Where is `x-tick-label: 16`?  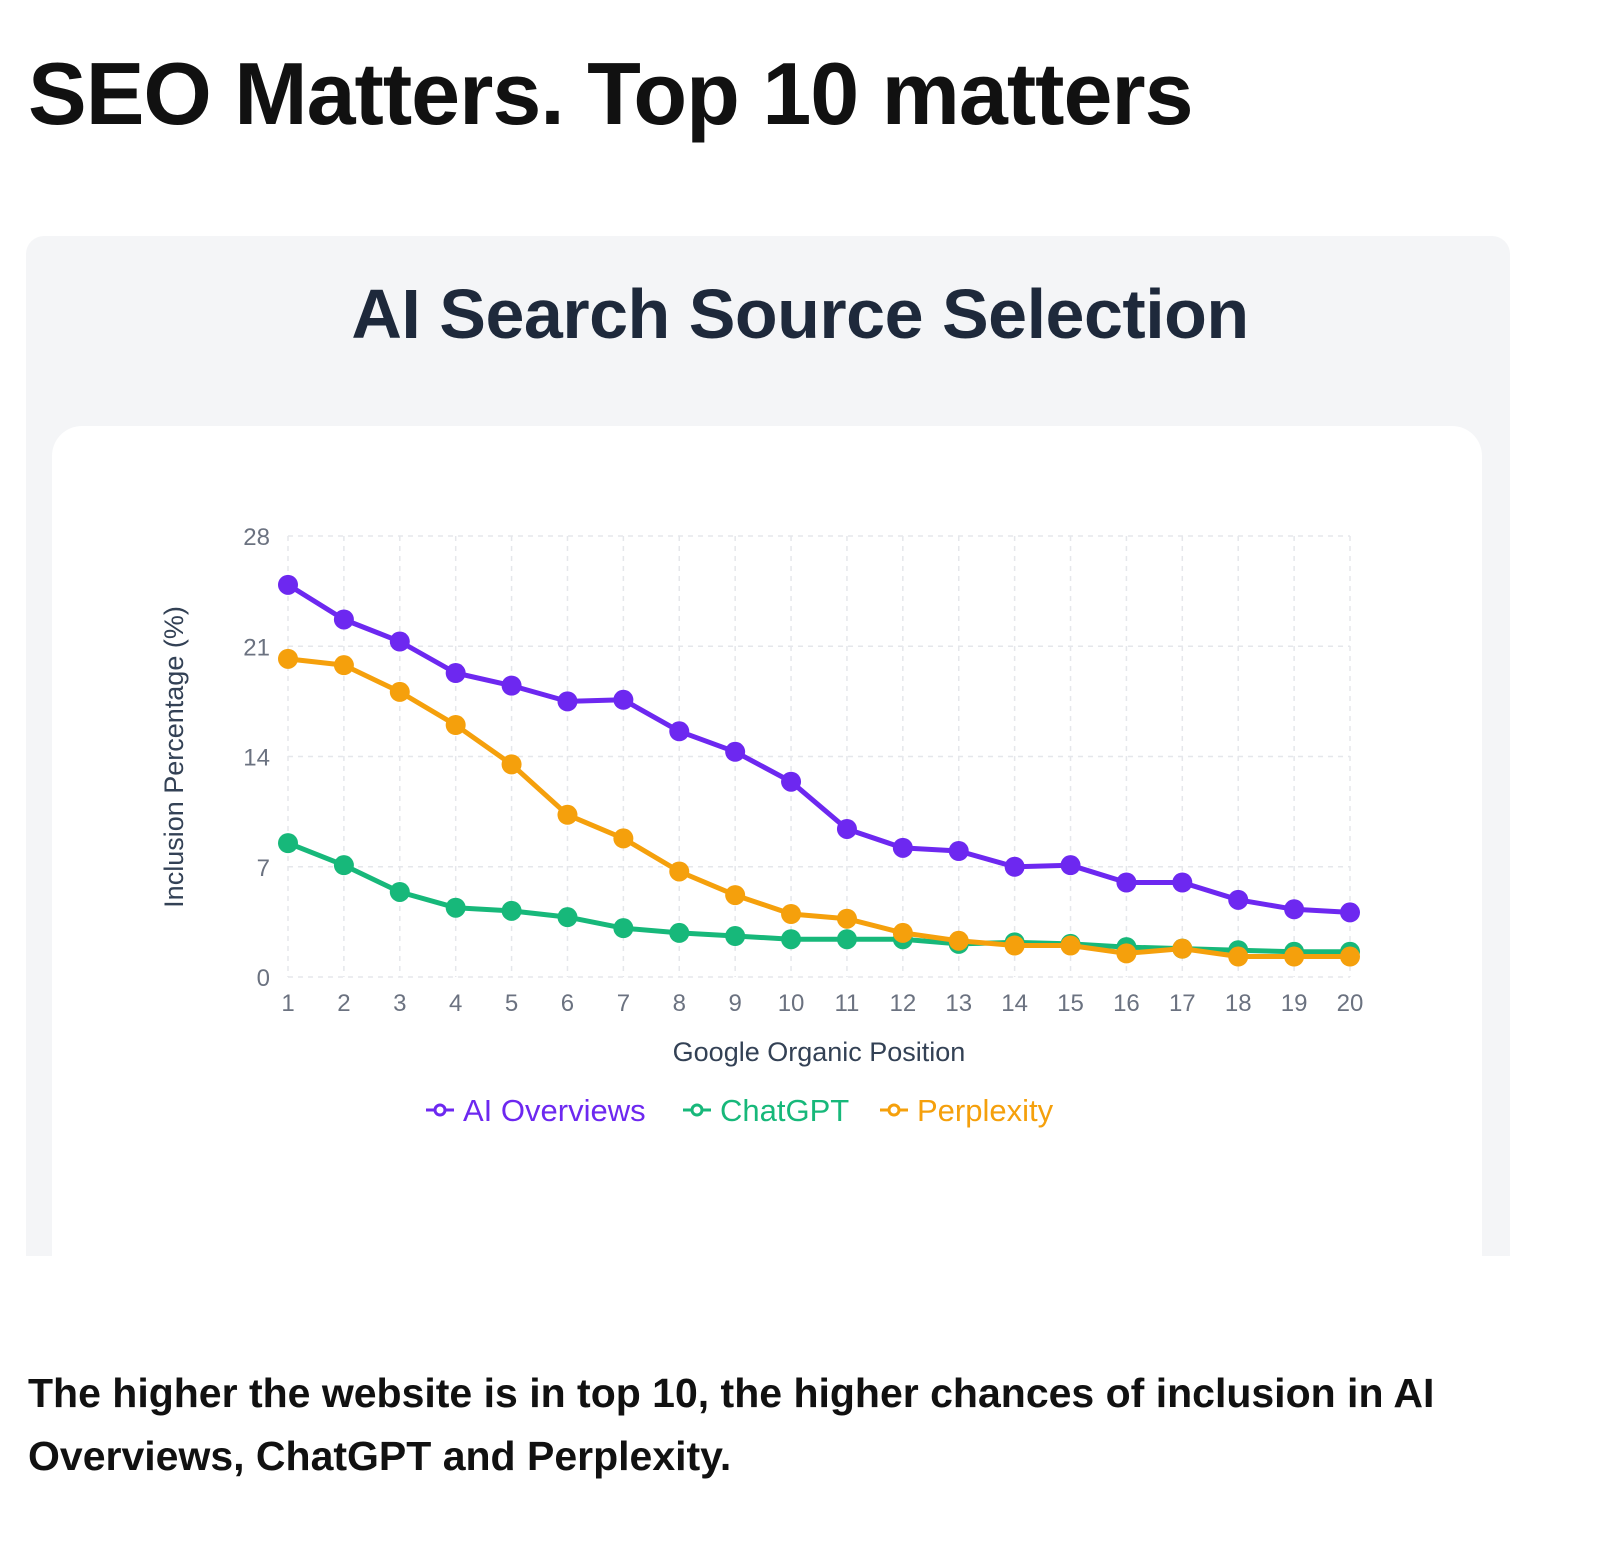
x-tick-label: 16 is located at coordinates (1126, 1003).